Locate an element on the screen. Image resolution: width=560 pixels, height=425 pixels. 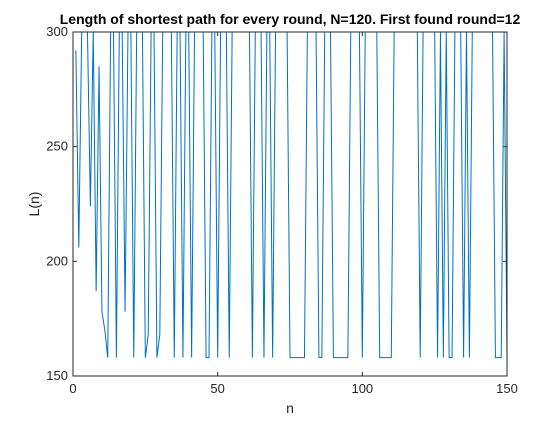
y-tick-label: 250 is located at coordinates (57, 146).